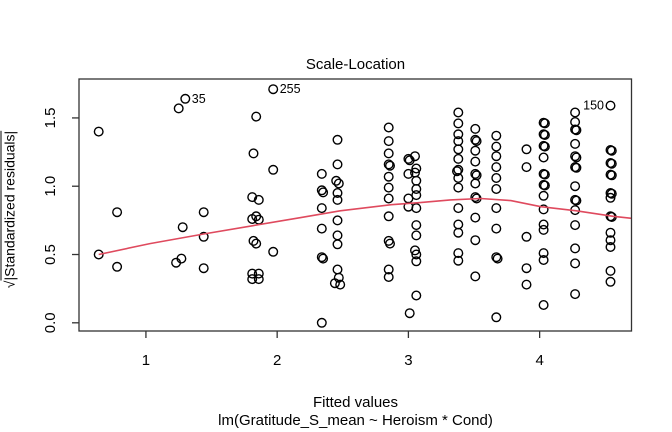  What do you see at coordinates (11, 210) in the screenshot?
I see `y-axis-label: √|Standardized residuals|` at bounding box center [11, 210].